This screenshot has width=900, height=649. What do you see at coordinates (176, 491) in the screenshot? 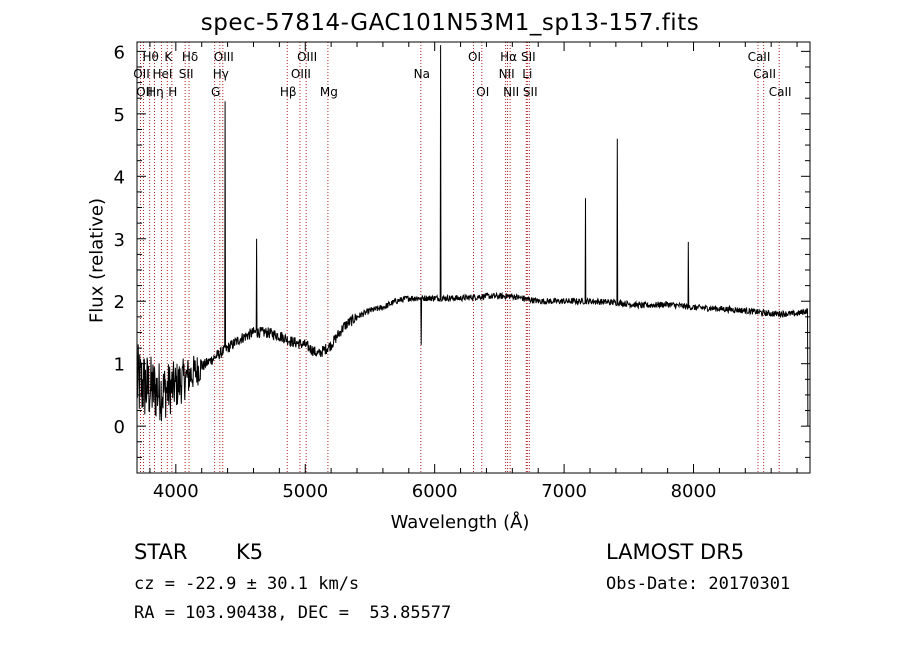
I see `x-tick-label: 4000` at bounding box center [176, 491].